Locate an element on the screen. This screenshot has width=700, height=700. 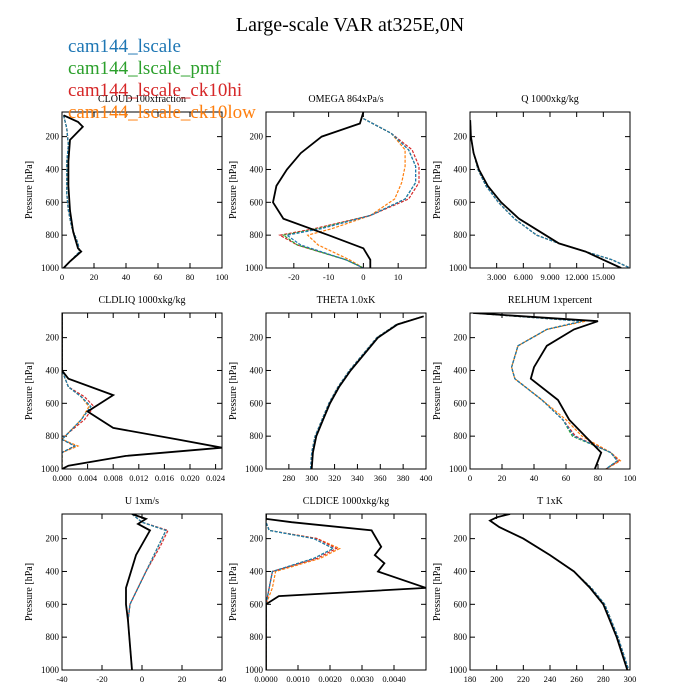
x-tick-label: 380 is located at coordinates (403, 478).